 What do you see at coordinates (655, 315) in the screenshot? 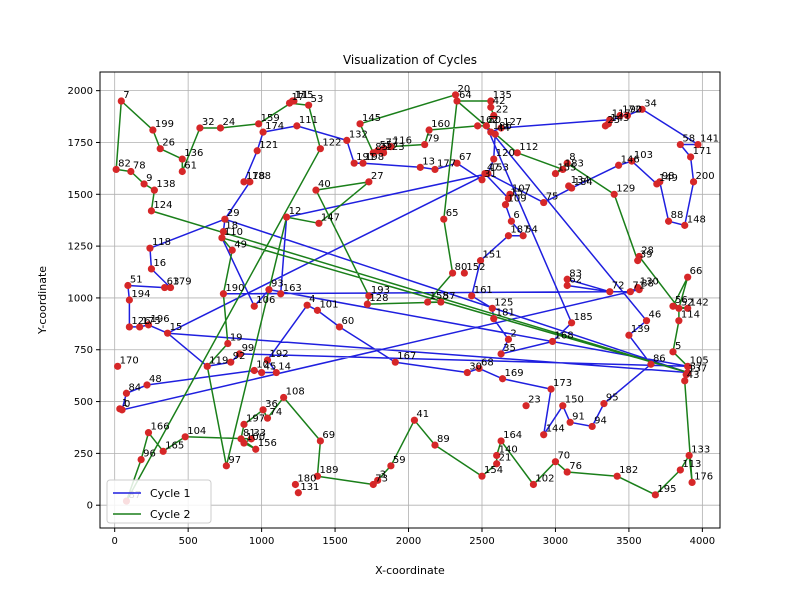
I see `node-label: 46` at bounding box center [655, 315].